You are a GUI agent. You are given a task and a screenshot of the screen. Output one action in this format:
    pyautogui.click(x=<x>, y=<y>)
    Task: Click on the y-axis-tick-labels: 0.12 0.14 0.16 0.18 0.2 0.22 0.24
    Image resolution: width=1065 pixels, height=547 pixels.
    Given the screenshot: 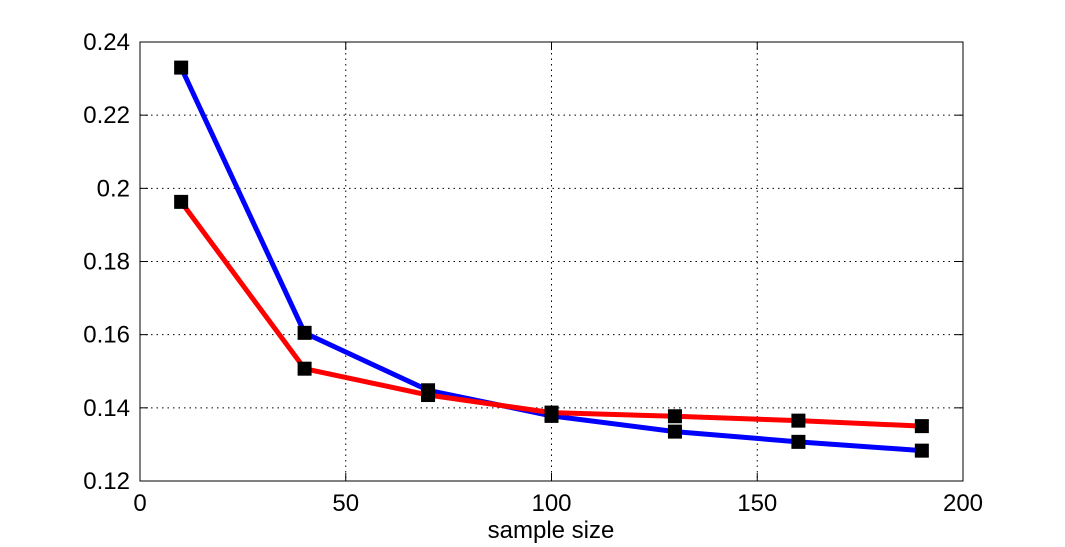 What is the action you would take?
    pyautogui.click(x=106, y=262)
    